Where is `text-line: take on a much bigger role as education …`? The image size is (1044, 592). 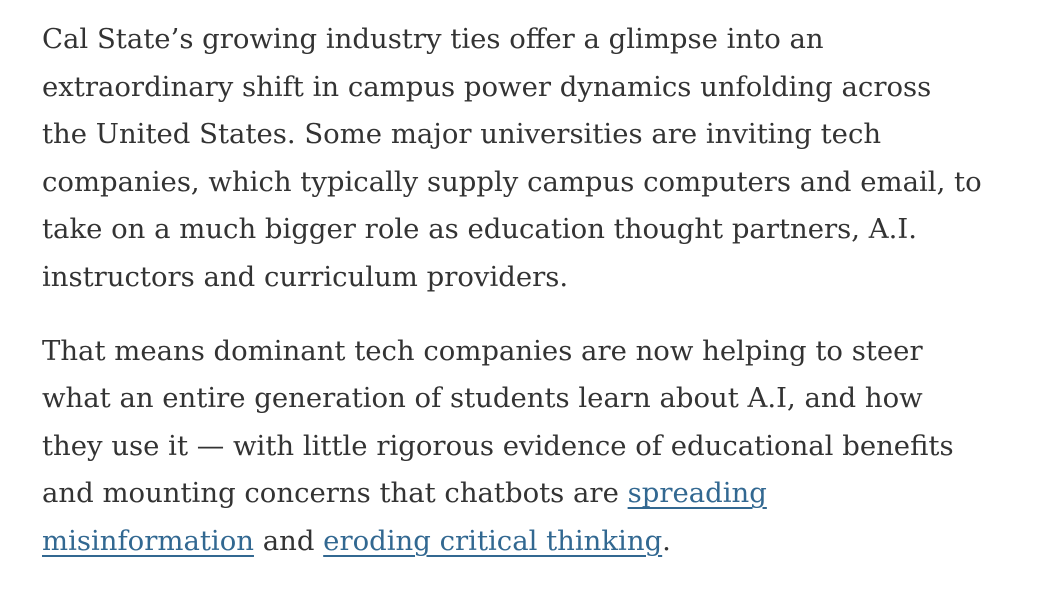
text-line: take on a much bigger role as education … is located at coordinates (512, 230).